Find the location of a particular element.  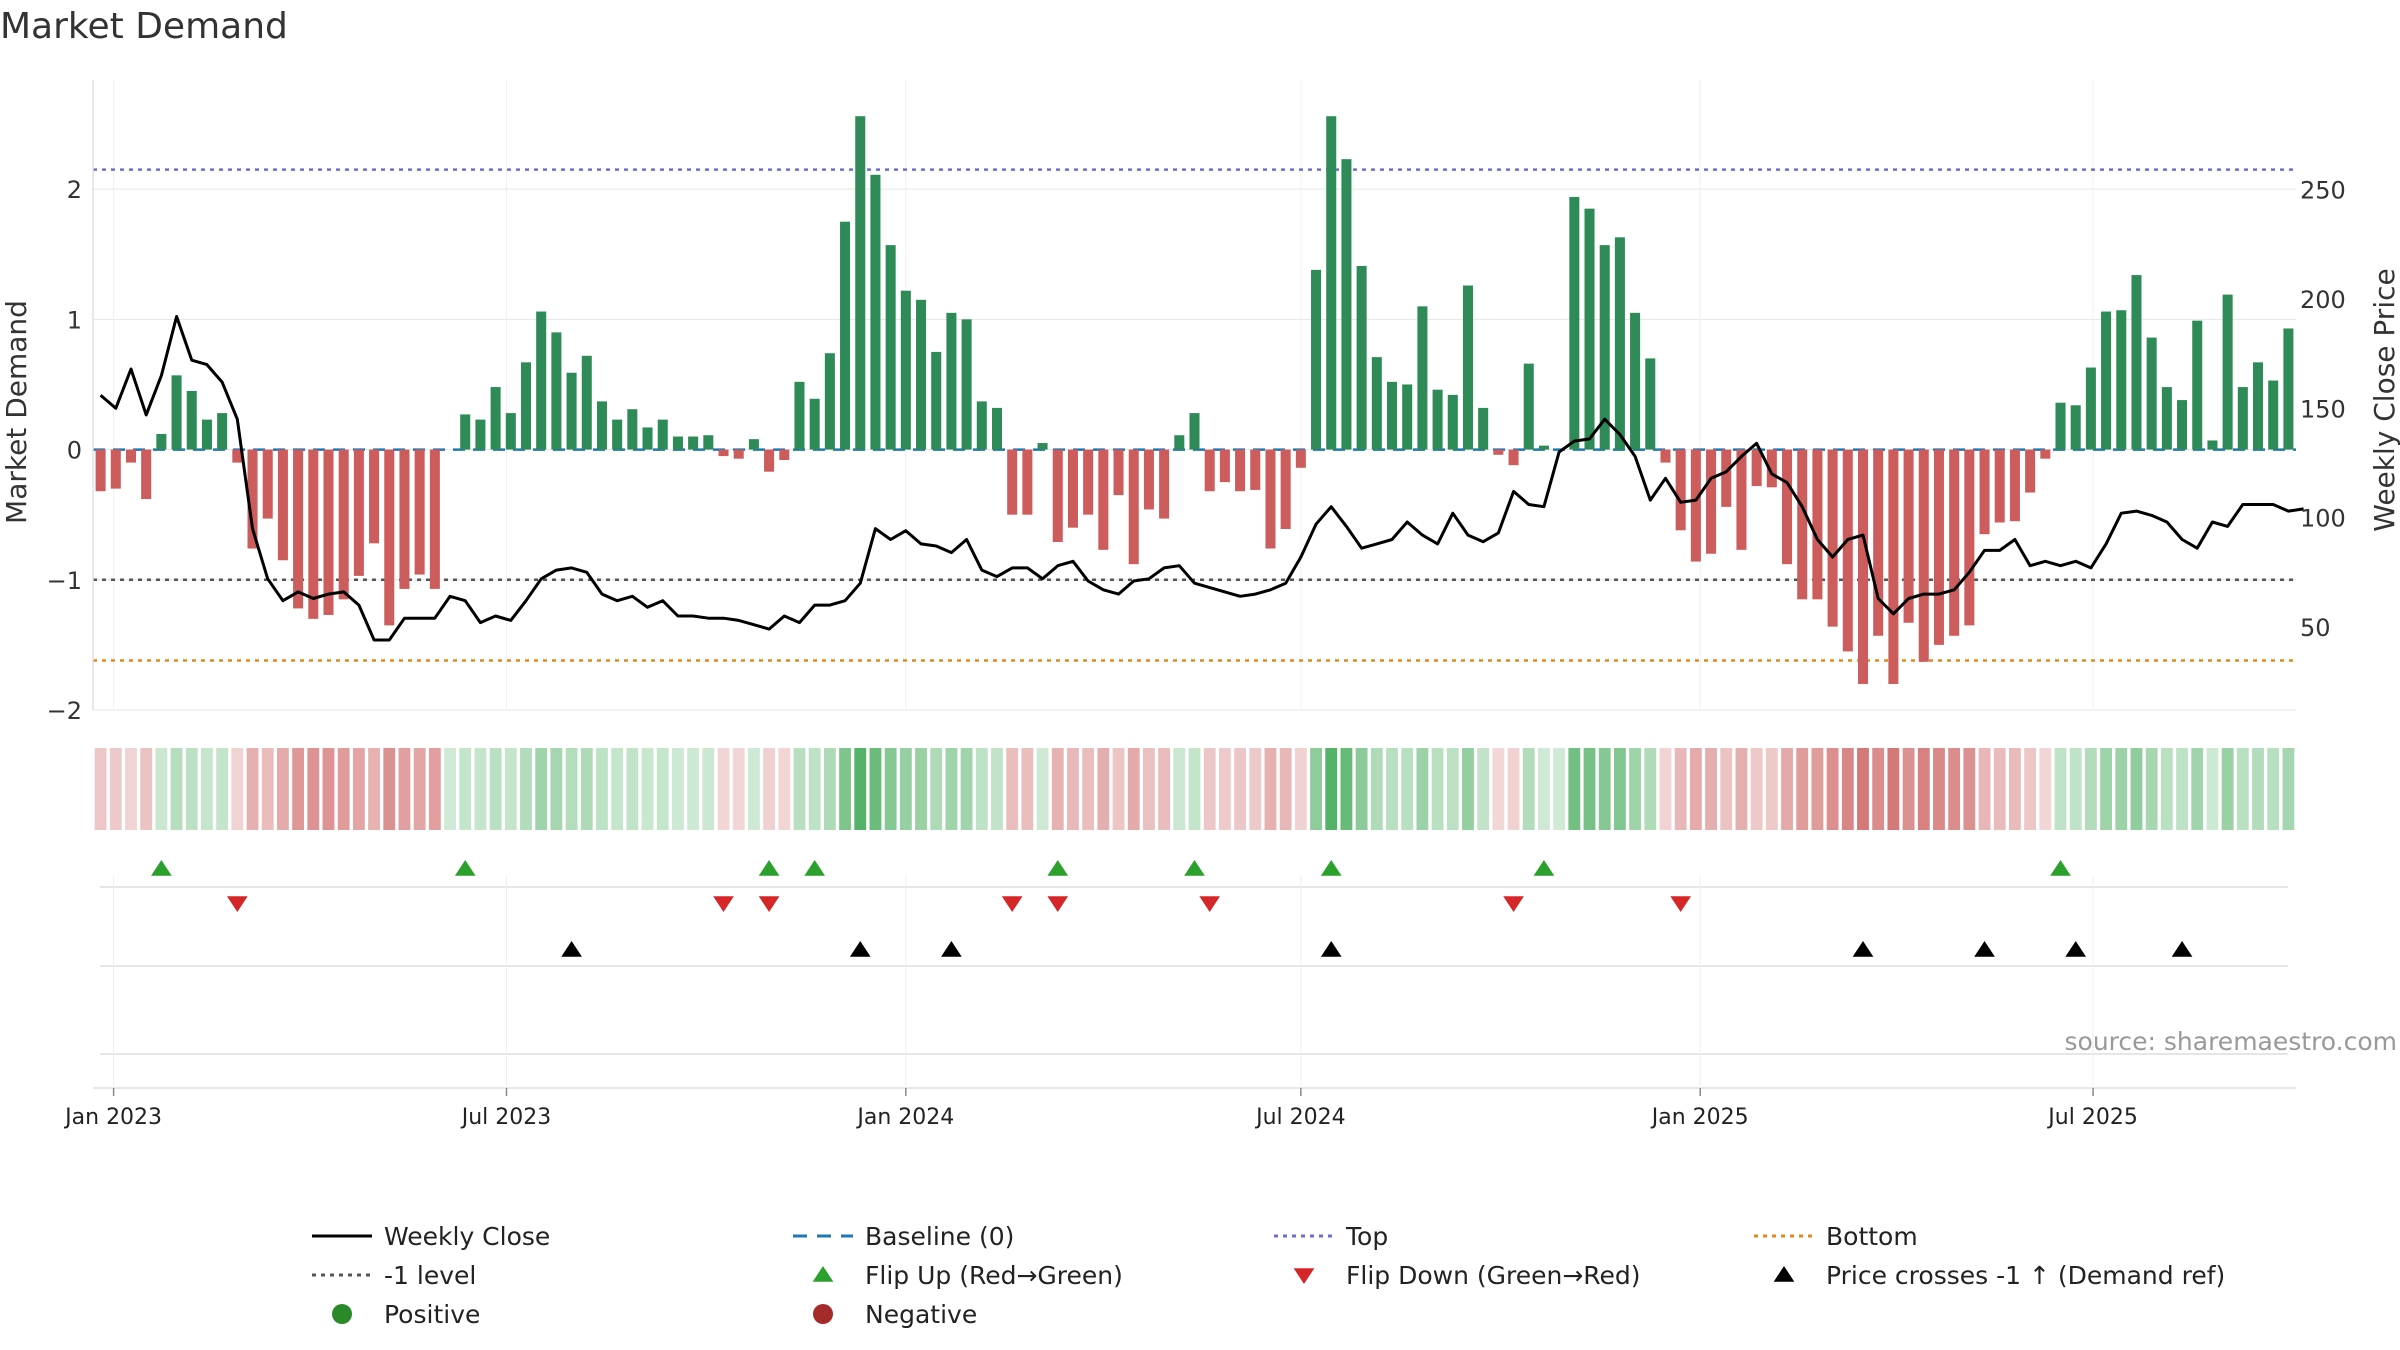

legend-item: Top is located at coordinates (1331, 1236).